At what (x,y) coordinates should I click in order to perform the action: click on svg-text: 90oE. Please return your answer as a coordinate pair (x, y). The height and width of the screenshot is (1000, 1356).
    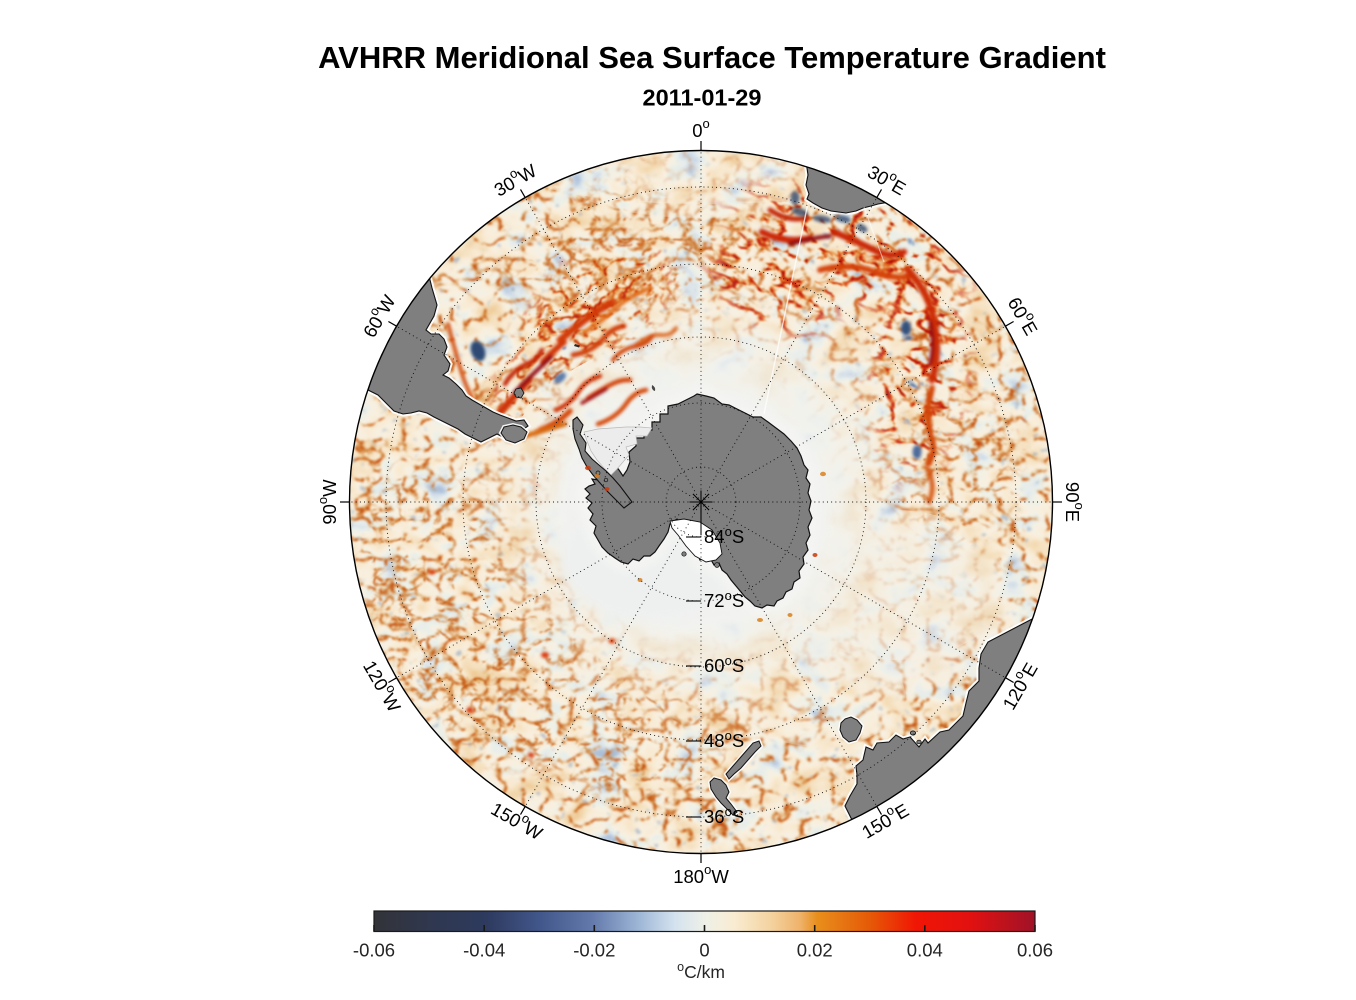
    Looking at the image, I should click on (1074, 502).